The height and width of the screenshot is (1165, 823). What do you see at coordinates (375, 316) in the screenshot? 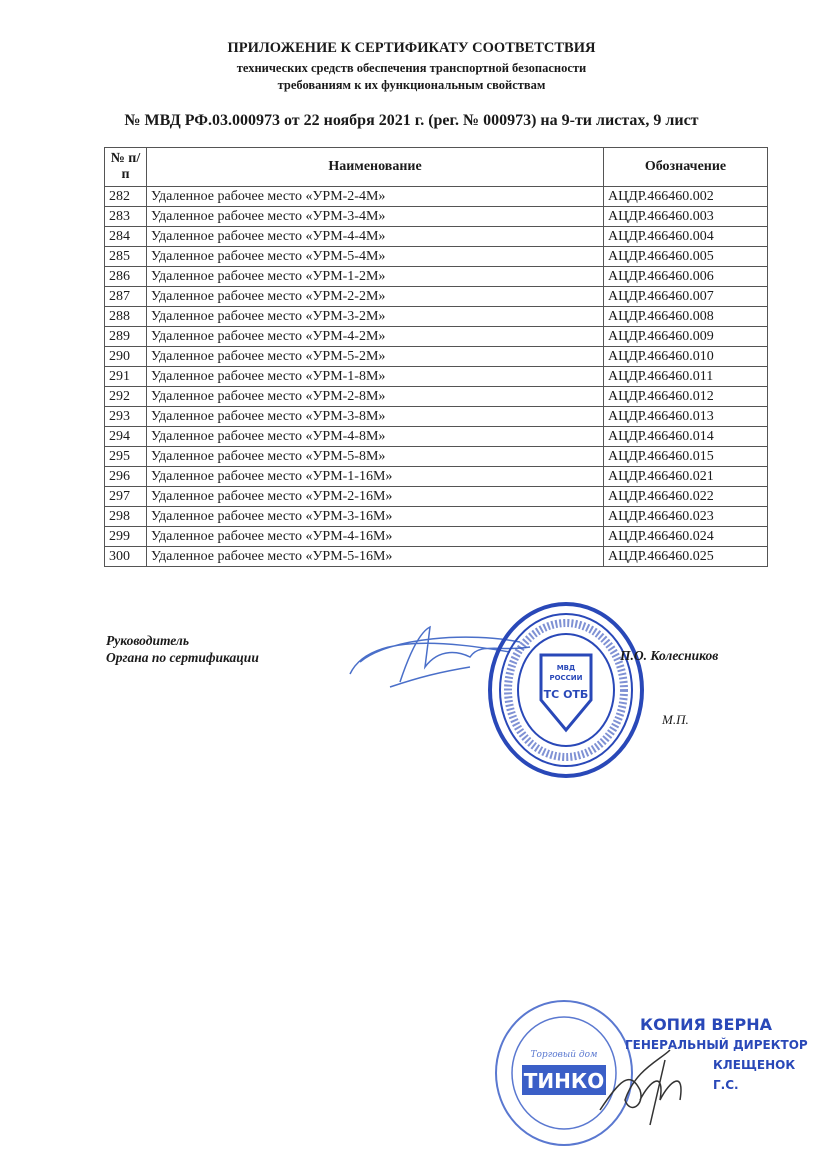
I see `item-name: Удаленное рабочее место «УРМ-3-2М»` at bounding box center [375, 316].